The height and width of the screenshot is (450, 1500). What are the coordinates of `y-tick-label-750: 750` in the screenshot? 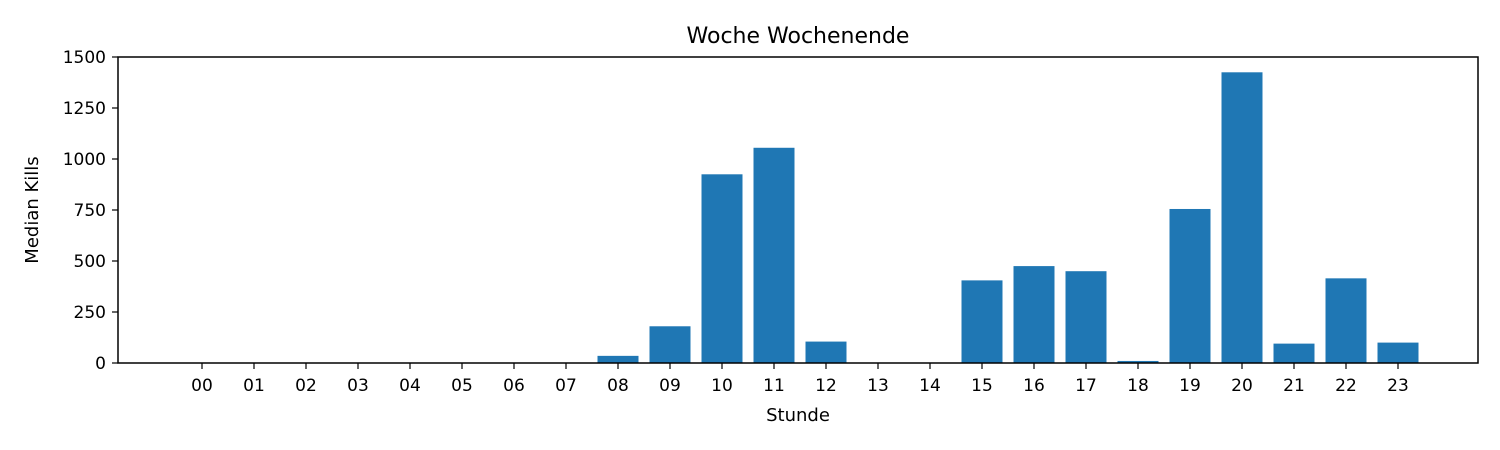 It's located at (90, 211).